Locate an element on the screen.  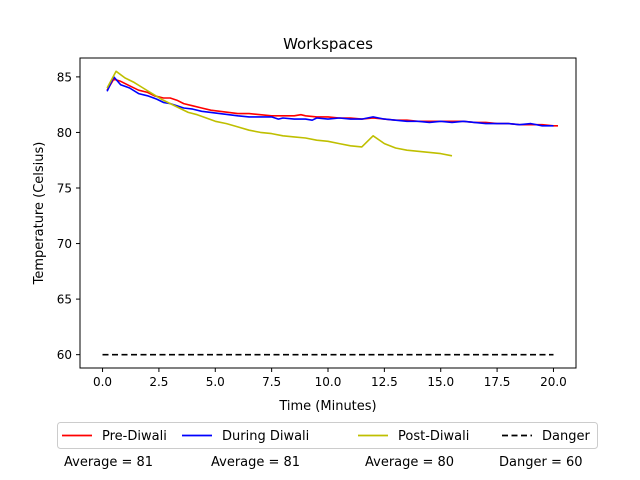
x-axis-ticks: 0.0 2.5 5.0 7.5 10.0 12.5 15.0 17.5 20.0 is located at coordinates (330, 378).